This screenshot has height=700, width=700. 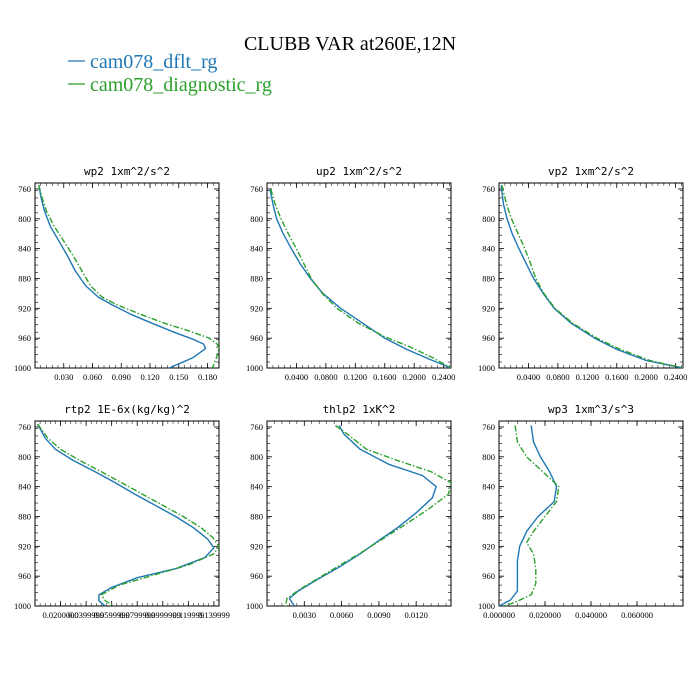 I want to click on figure-title: CLUBB VAR at260E,12N, so click(x=350, y=44).